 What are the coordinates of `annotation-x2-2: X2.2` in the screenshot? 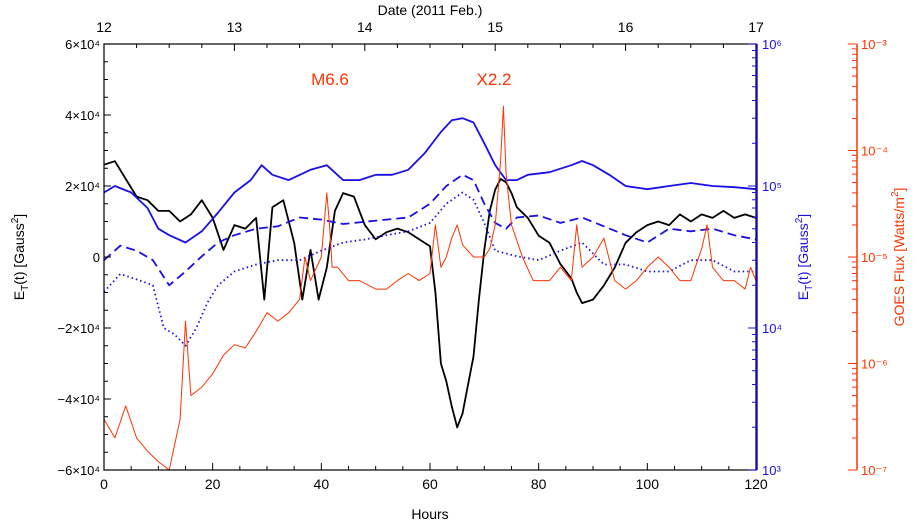 It's located at (494, 79).